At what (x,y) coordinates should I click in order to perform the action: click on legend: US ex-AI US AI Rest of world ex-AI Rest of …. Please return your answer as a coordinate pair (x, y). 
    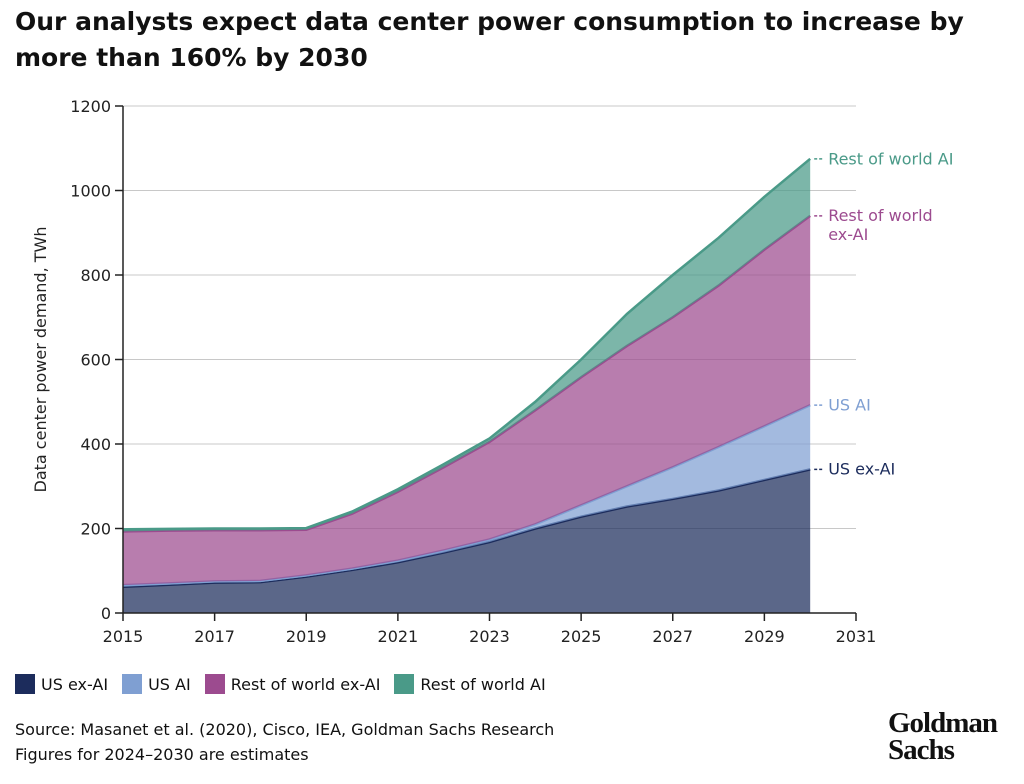
    Looking at the image, I should click on (280, 684).